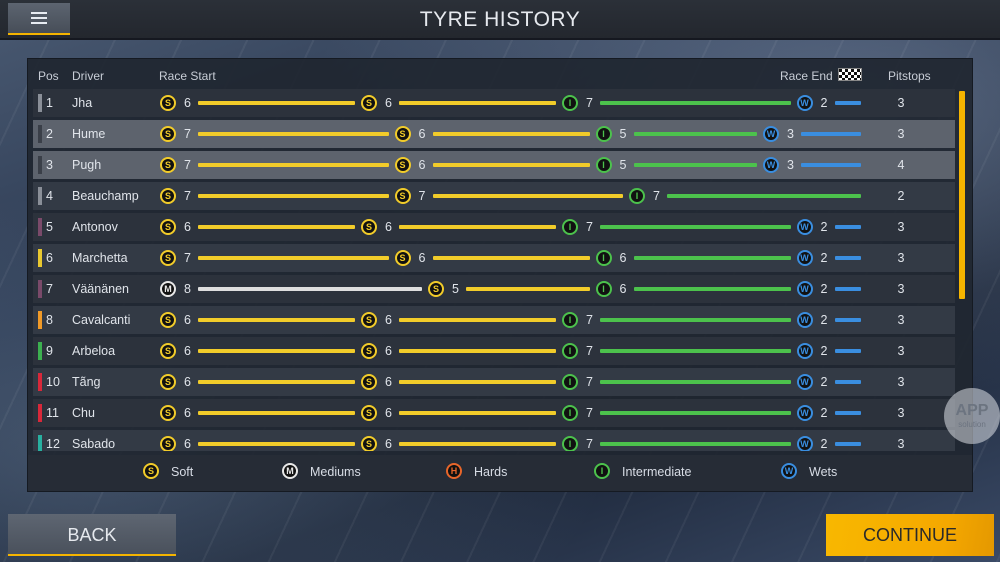  What do you see at coordinates (494, 413) in the screenshot?
I see `table-row: 11 Chu S 6 S 6 I 7 W 2 3` at bounding box center [494, 413].